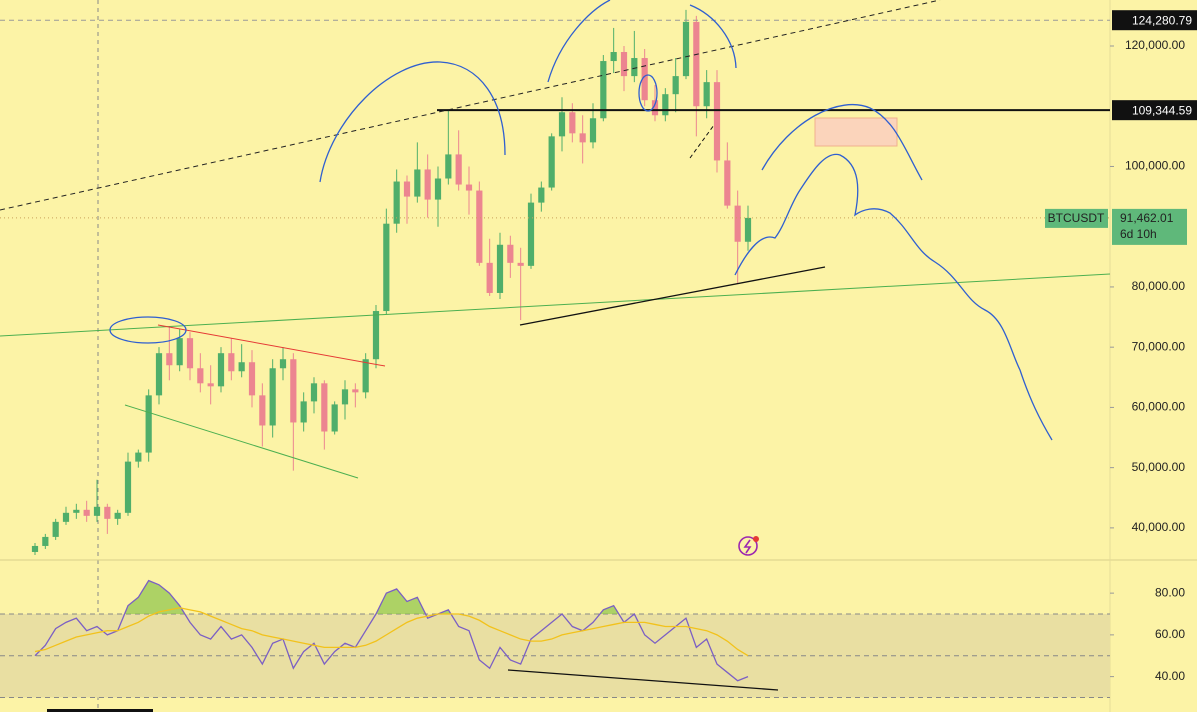 This screenshot has width=1197, height=712. I want to click on symbol-tag, so click(1076, 218).